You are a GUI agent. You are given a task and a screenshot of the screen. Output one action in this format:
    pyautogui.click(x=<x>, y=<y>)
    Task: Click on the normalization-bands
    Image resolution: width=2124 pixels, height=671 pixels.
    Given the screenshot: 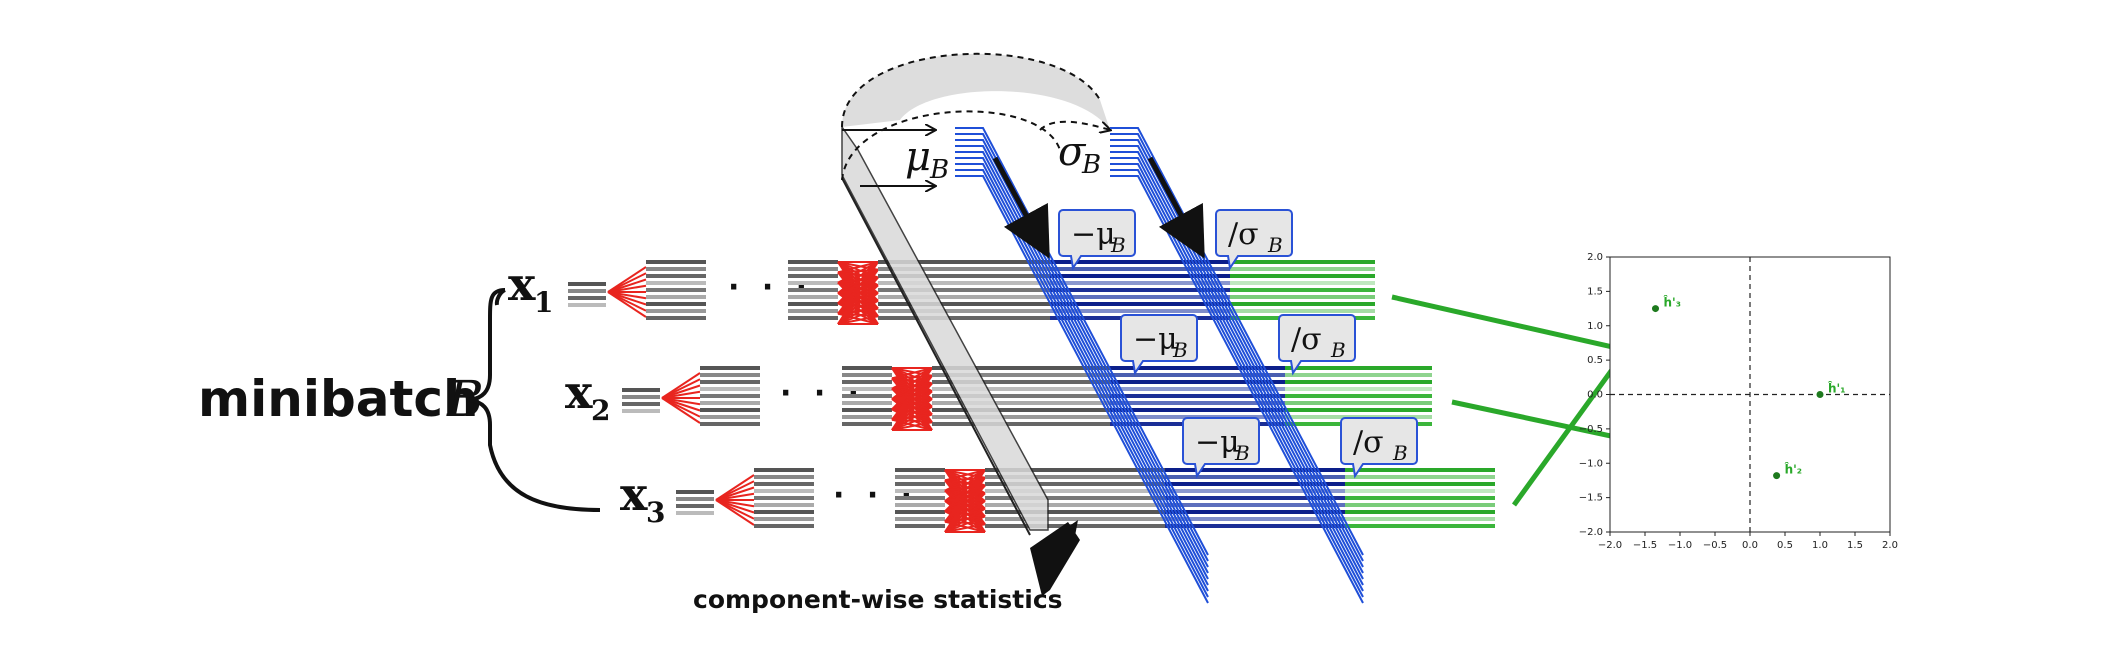 What is the action you would take?
    pyautogui.click(x=1159, y=365)
    